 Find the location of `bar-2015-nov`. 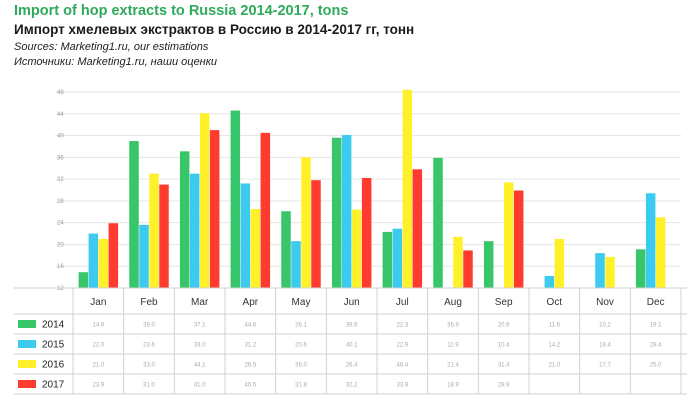

bar-2015-nov is located at coordinates (600, 270).